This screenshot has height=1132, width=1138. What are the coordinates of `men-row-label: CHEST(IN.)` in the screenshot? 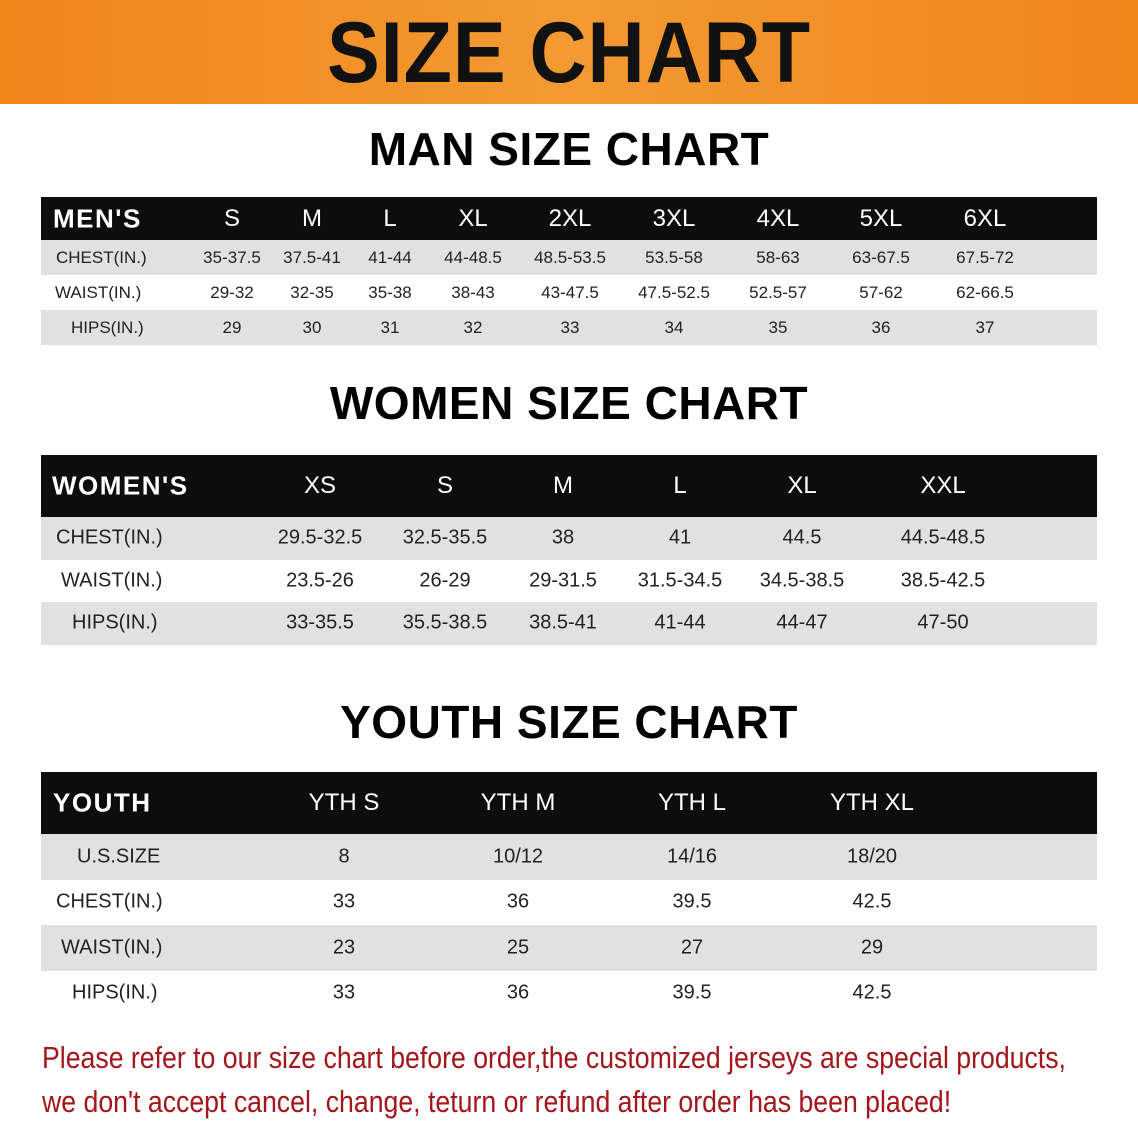 It's located at (101, 257).